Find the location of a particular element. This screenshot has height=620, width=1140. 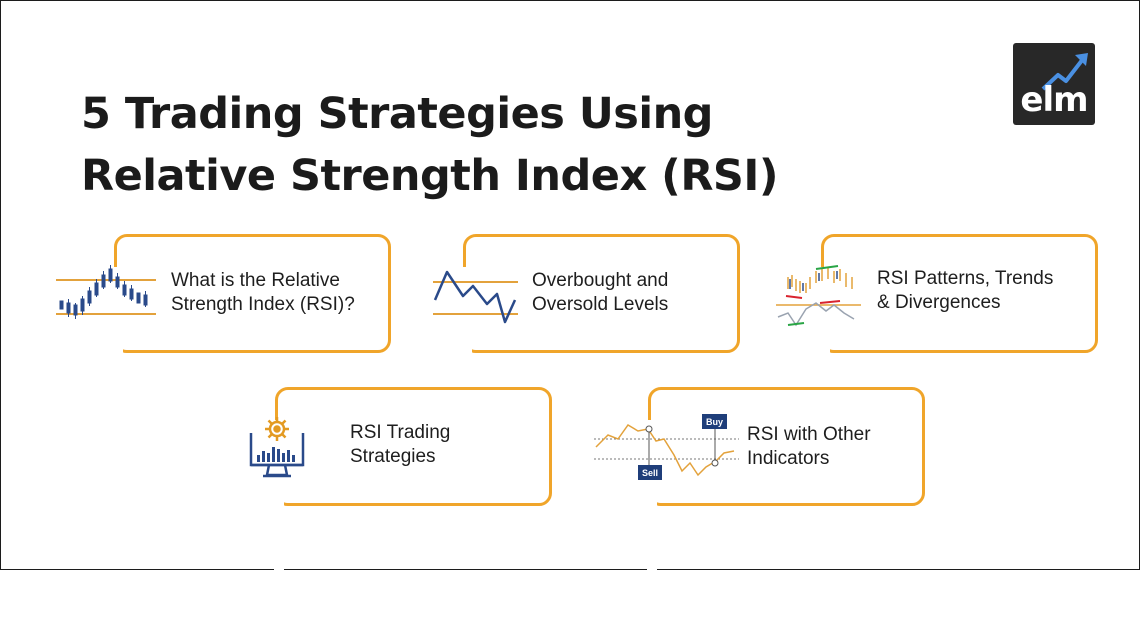

title-line-2: Relative Strength Index (RSI) is located at coordinates (430, 176).